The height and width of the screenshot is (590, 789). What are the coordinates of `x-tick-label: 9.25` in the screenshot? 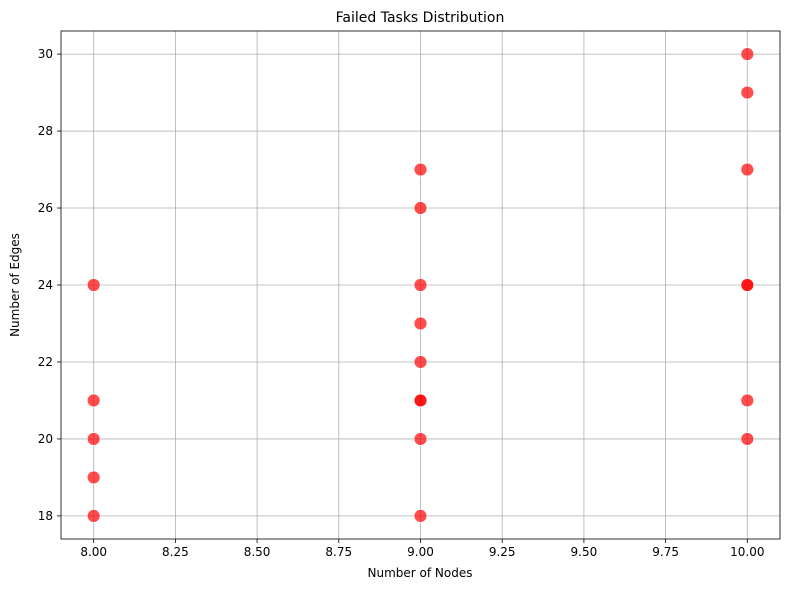 It's located at (502, 552).